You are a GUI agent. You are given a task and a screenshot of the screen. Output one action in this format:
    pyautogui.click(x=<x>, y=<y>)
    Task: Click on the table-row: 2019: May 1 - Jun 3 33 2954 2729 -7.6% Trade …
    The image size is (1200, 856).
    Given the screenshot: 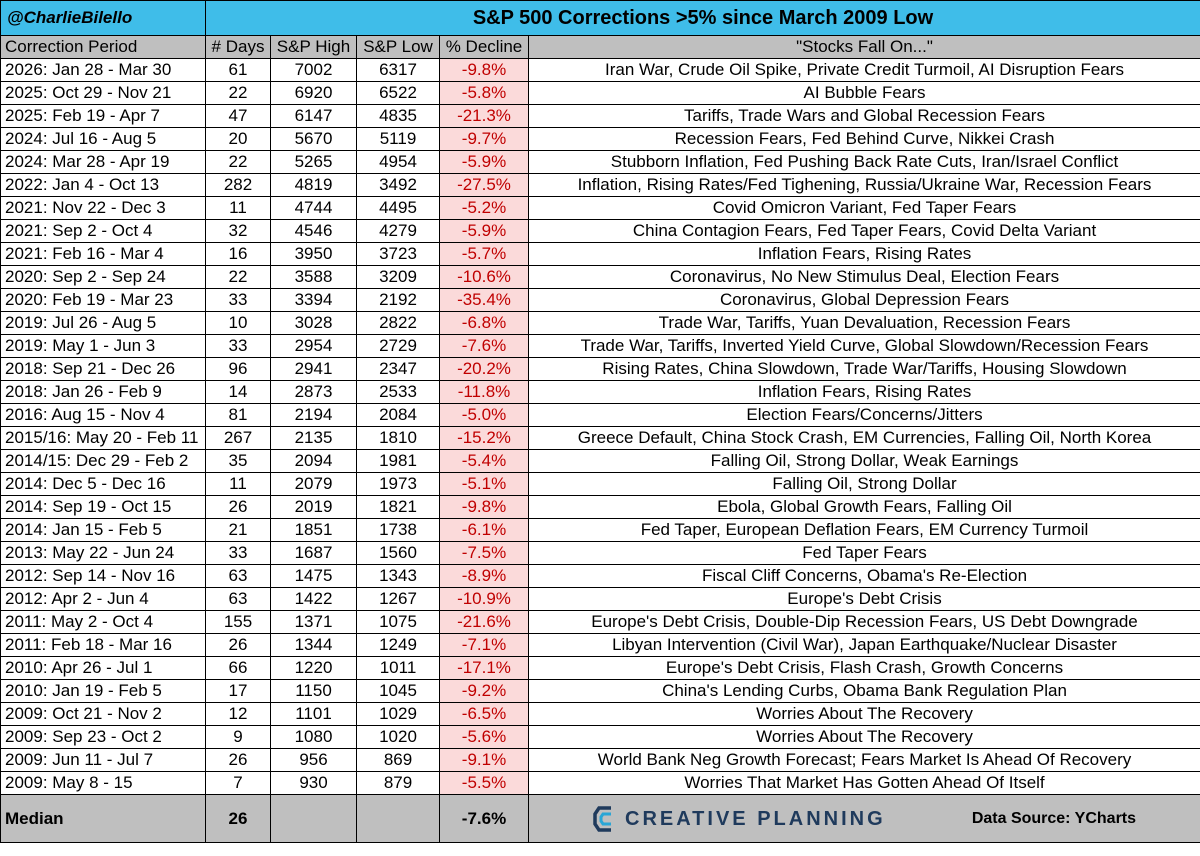 What is the action you would take?
    pyautogui.click(x=600, y=346)
    